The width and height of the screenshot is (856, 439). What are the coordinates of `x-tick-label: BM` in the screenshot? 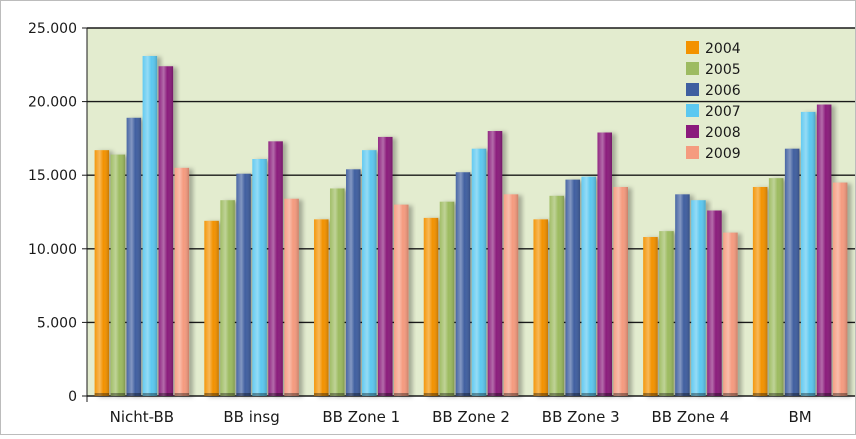 It's located at (800, 417).